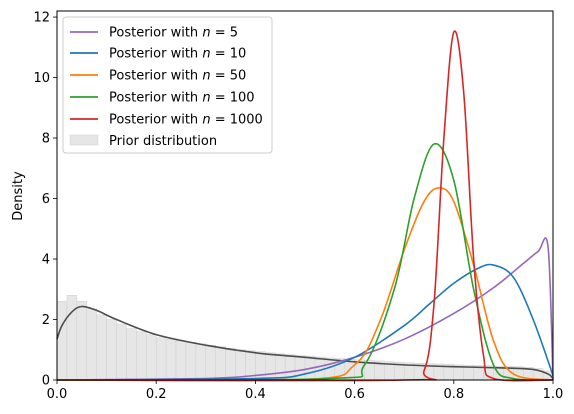 The height and width of the screenshot is (414, 574). Describe the element at coordinates (84, 140) in the screenshot. I see `legend-swatch` at that location.